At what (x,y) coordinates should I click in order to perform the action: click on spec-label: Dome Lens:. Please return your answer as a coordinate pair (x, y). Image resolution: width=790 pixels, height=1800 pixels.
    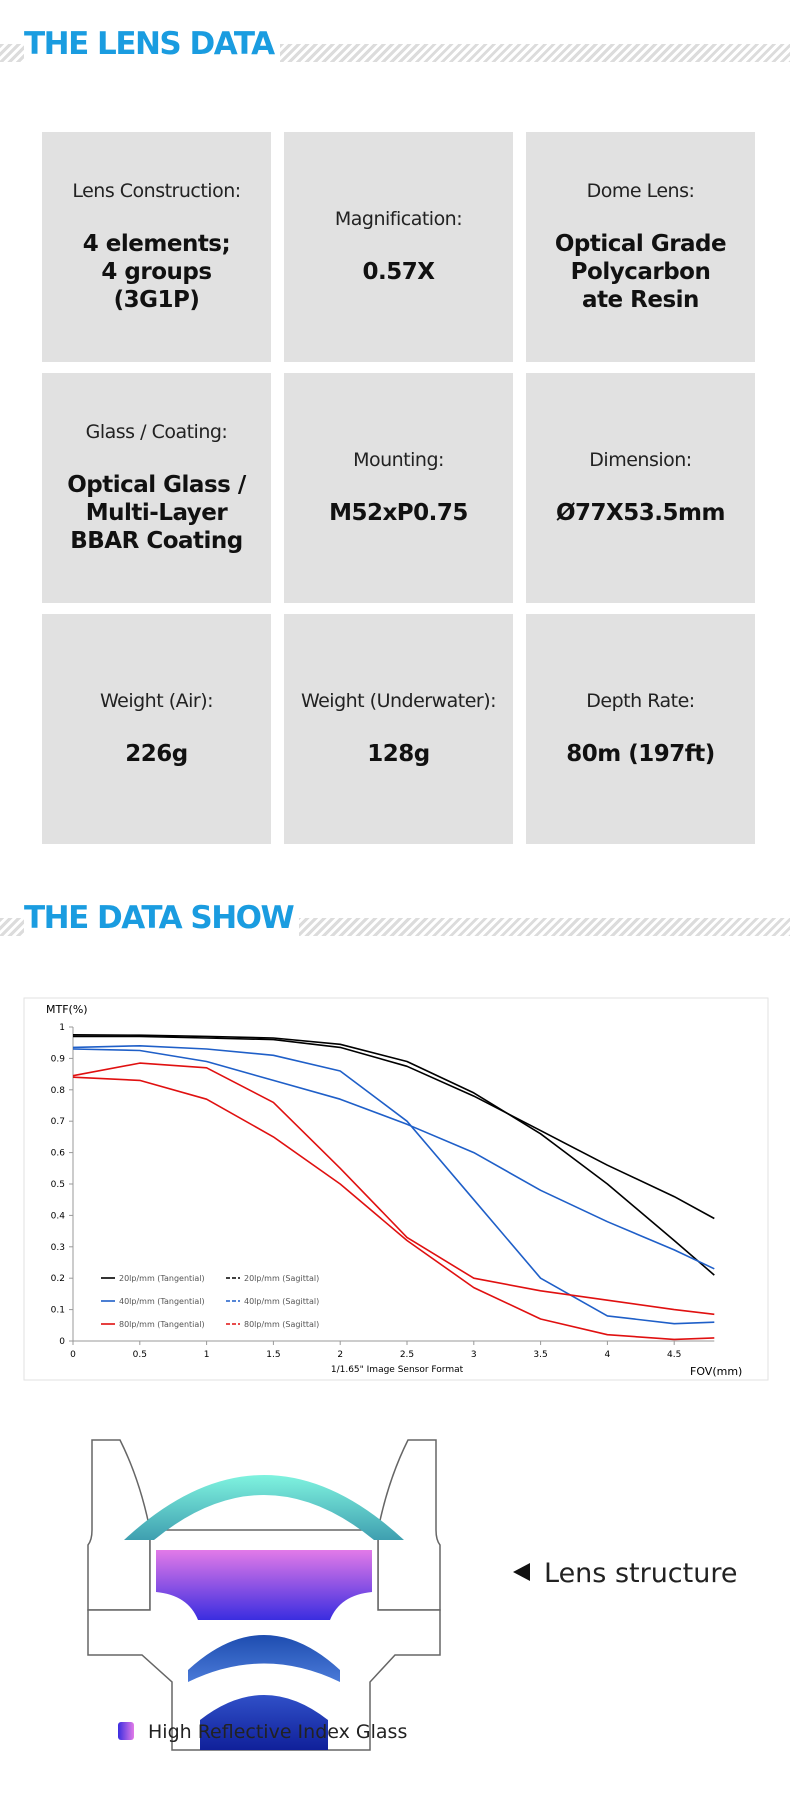
    Looking at the image, I should click on (640, 191).